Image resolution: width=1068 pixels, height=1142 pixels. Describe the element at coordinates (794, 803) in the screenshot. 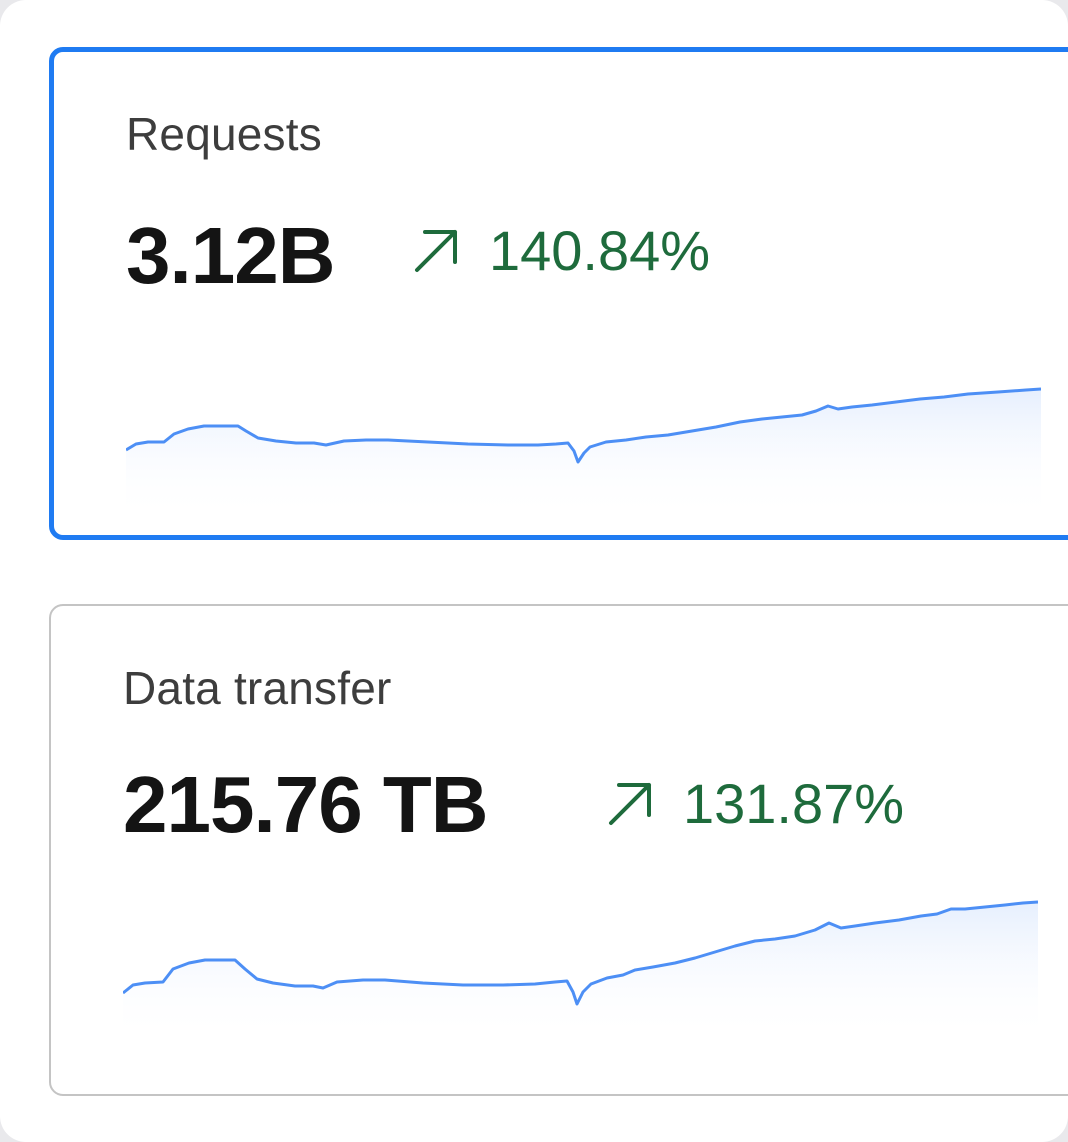

I see `change-percent: 131.87%` at that location.